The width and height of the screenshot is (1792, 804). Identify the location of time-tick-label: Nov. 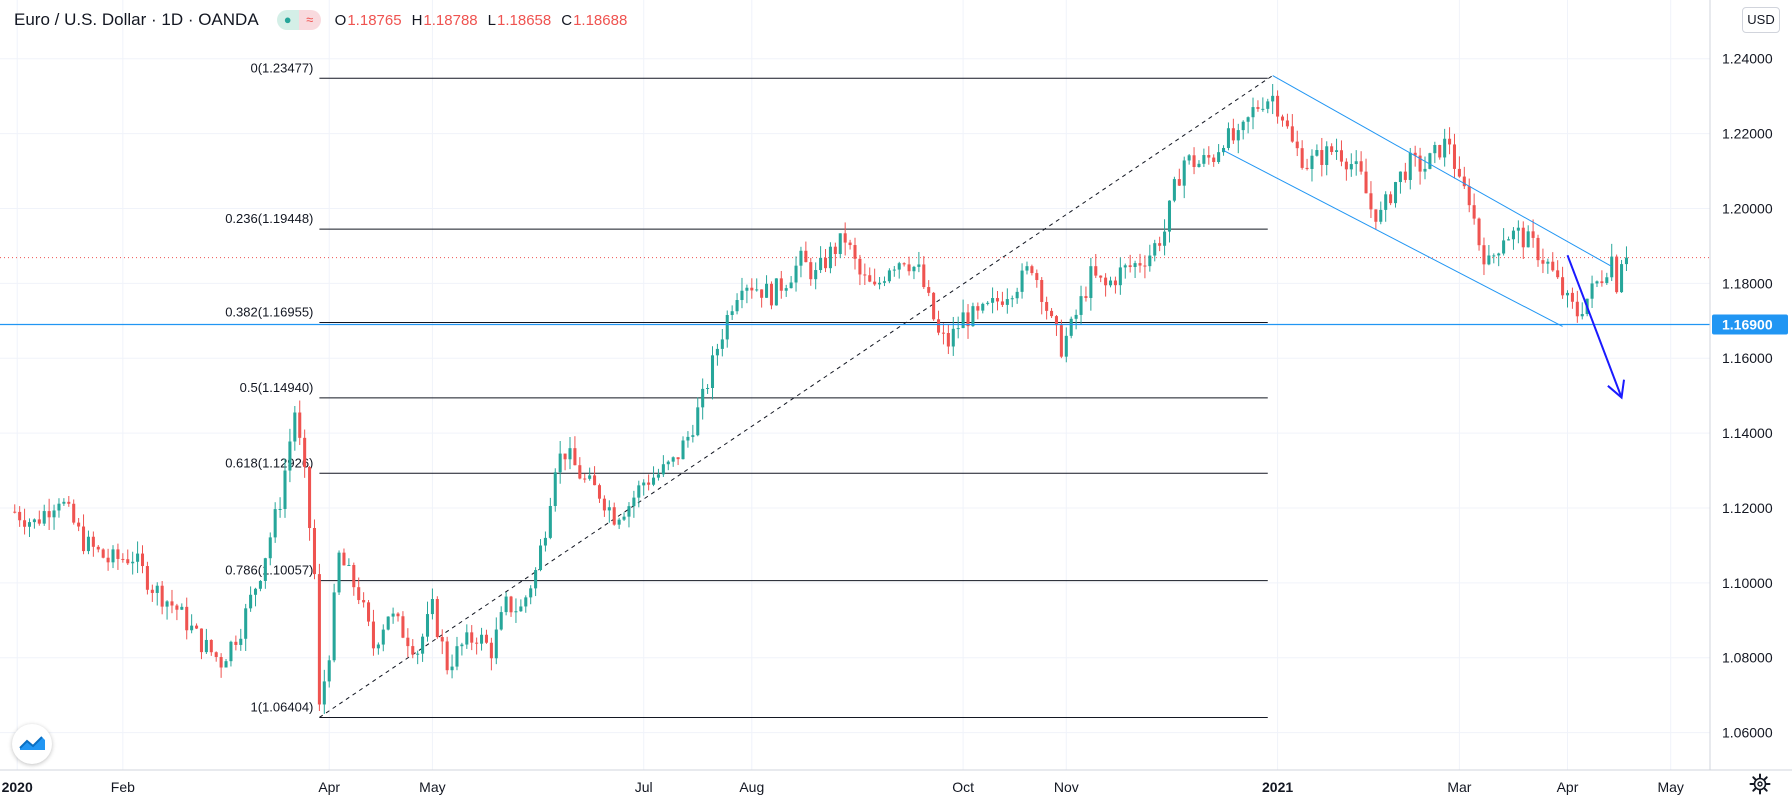
(1066, 787).